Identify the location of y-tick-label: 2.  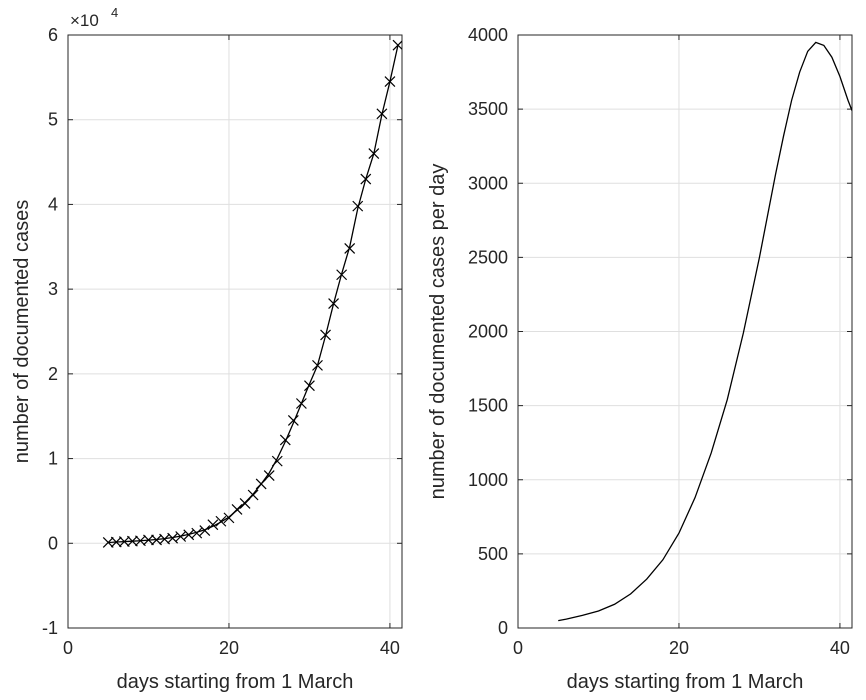
(53, 374).